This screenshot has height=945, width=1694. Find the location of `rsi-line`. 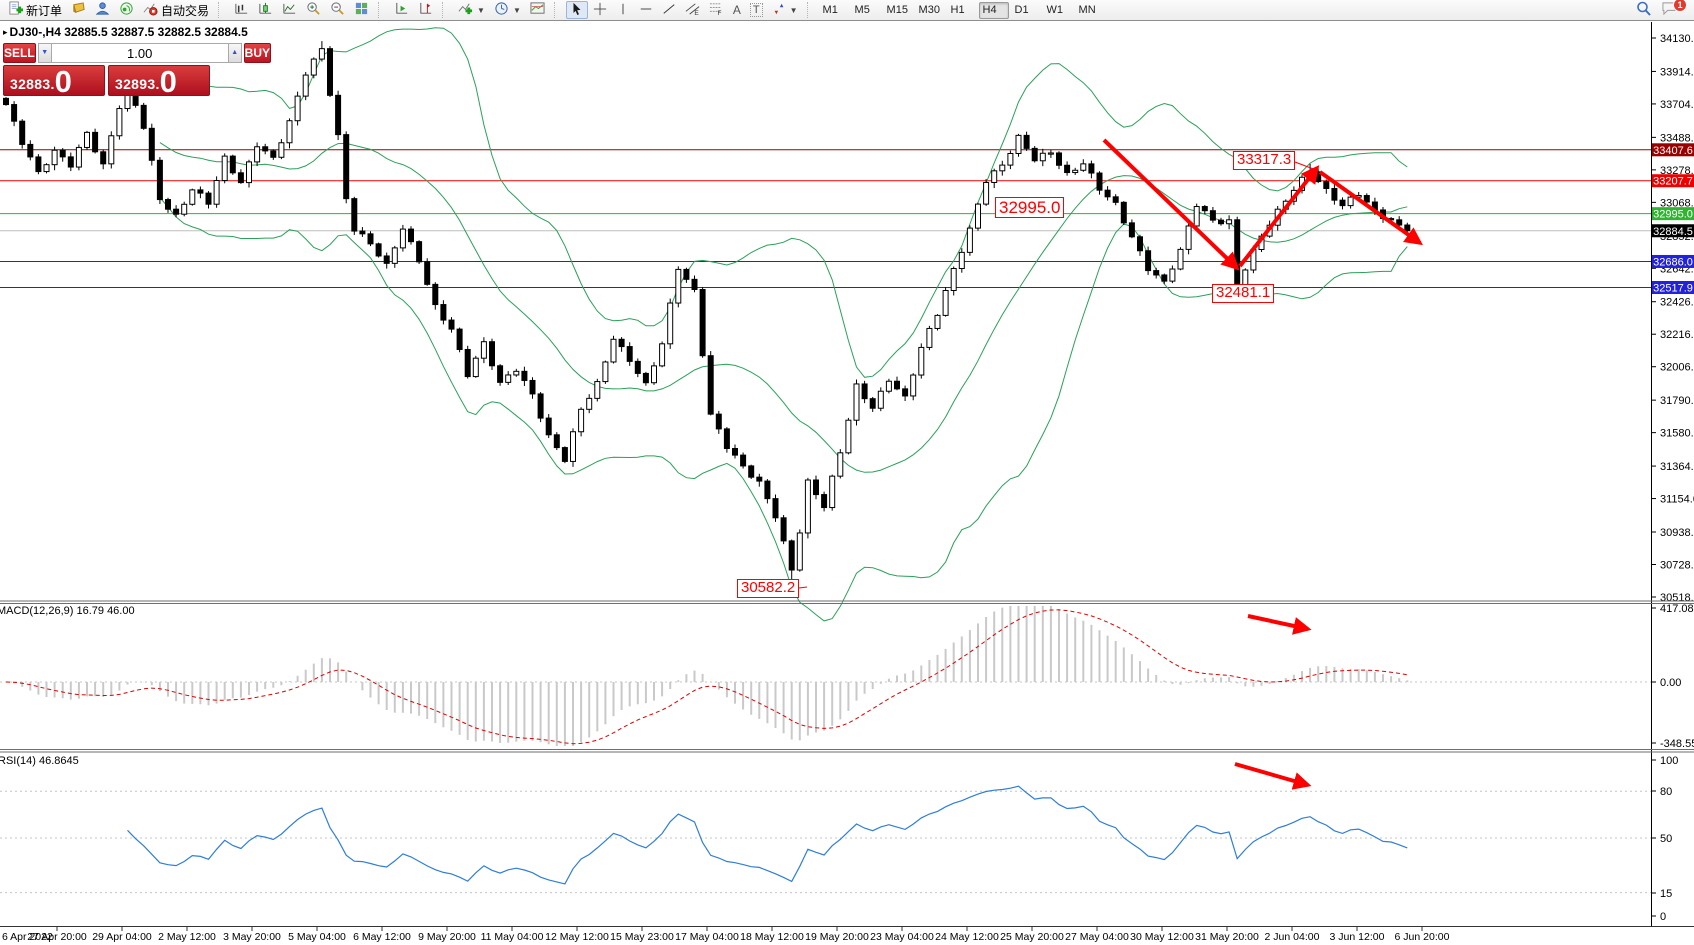

rsi-line is located at coordinates (767, 835).